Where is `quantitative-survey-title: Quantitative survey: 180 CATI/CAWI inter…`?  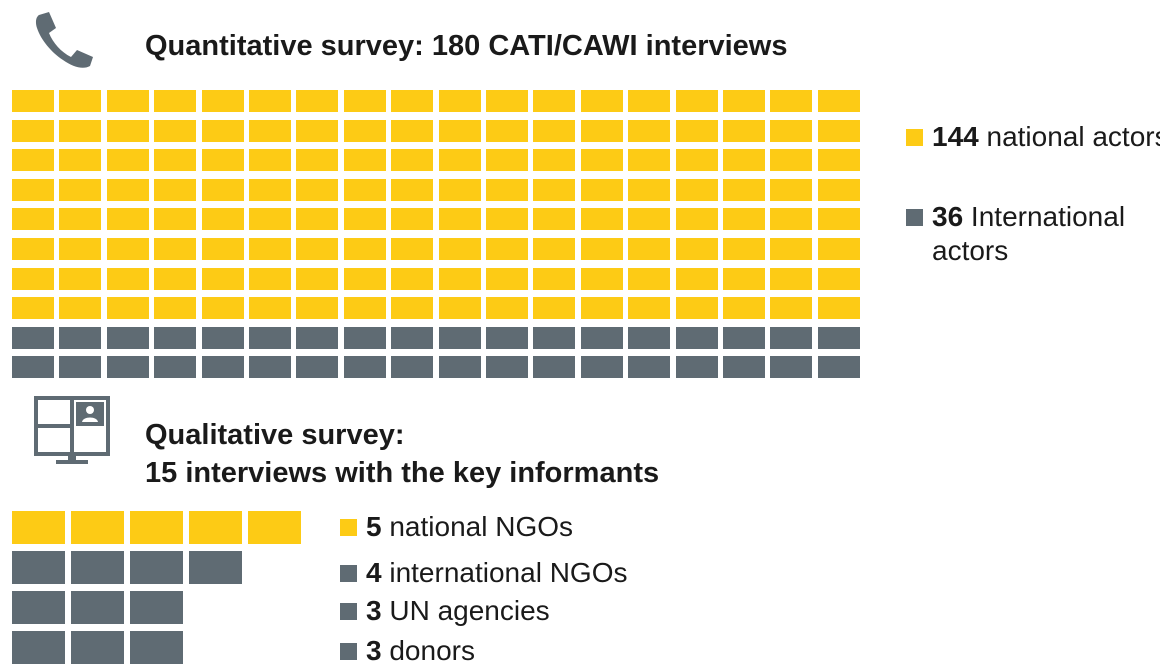 quantitative-survey-title: Quantitative survey: 180 CATI/CAWI inter… is located at coordinates (466, 46).